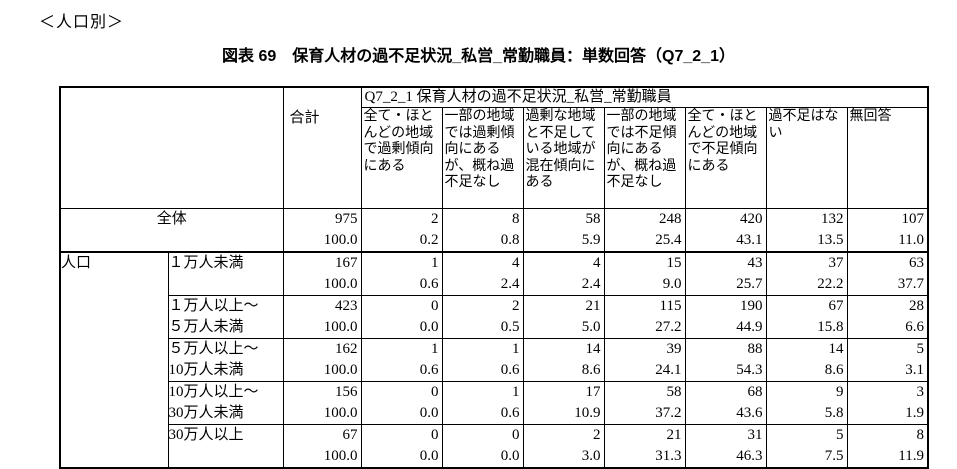 Image resolution: width=957 pixels, height=469 pixels. What do you see at coordinates (510, 327) in the screenshot?
I see `percent-value: 0.5` at bounding box center [510, 327].